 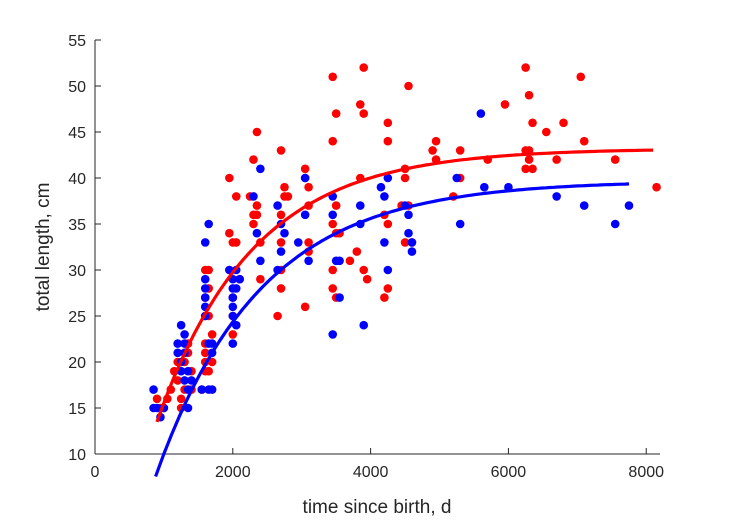 I want to click on y-tick-label: 50, so click(x=77, y=87).